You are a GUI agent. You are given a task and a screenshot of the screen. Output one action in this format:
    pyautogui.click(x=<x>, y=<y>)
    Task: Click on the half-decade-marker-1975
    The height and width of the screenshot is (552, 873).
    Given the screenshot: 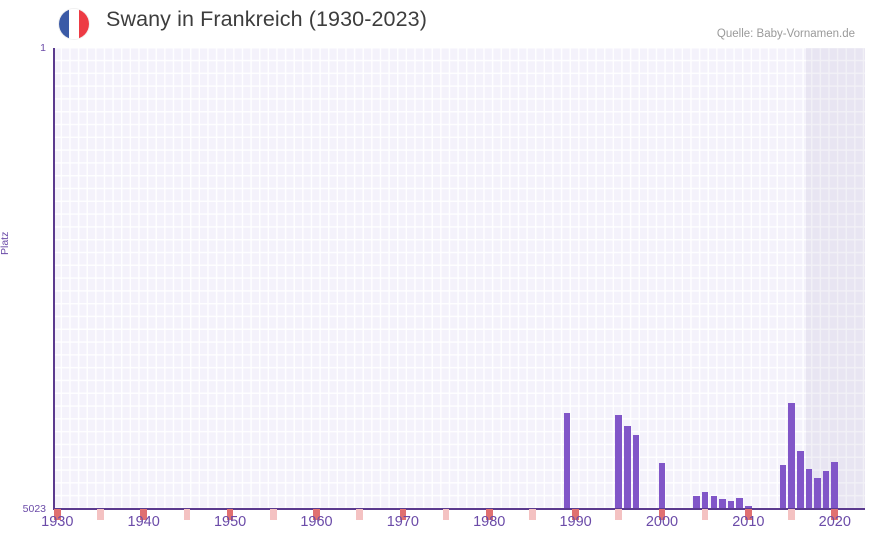 What is the action you would take?
    pyautogui.click(x=446, y=514)
    